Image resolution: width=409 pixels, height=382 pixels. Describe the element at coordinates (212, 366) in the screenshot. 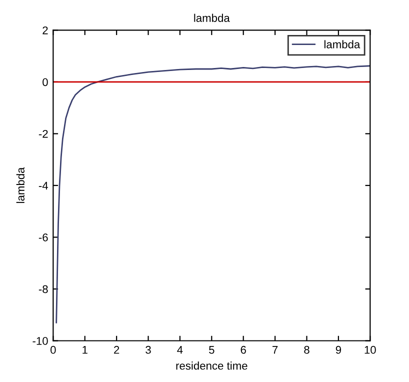

I see `x-axis-title: residence time` at that location.